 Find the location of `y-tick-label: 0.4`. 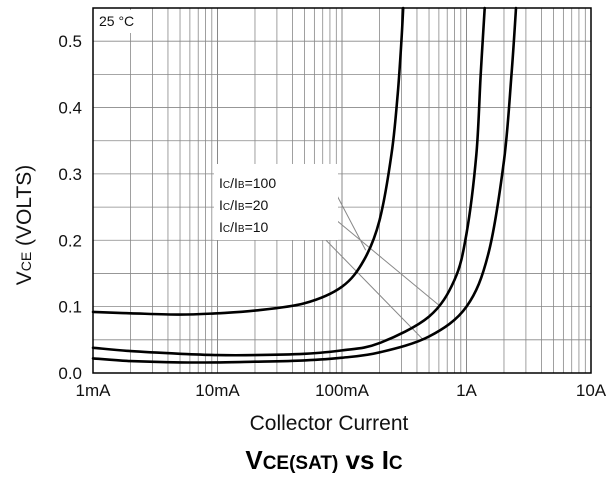

y-tick-label: 0.4 is located at coordinates (70, 108).